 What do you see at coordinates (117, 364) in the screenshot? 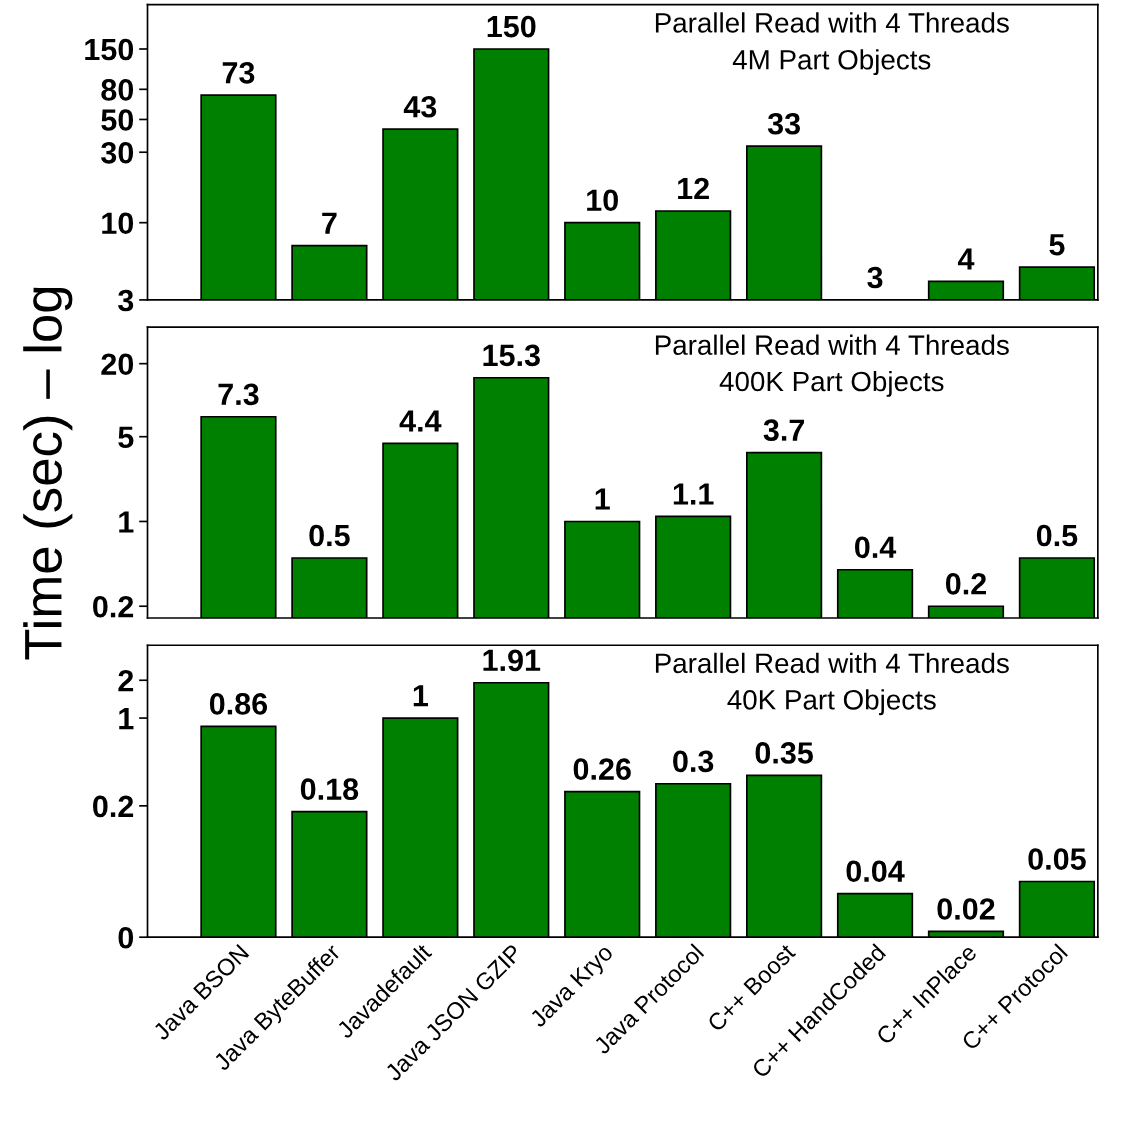
I see `y-tick-label: 20` at bounding box center [117, 364].